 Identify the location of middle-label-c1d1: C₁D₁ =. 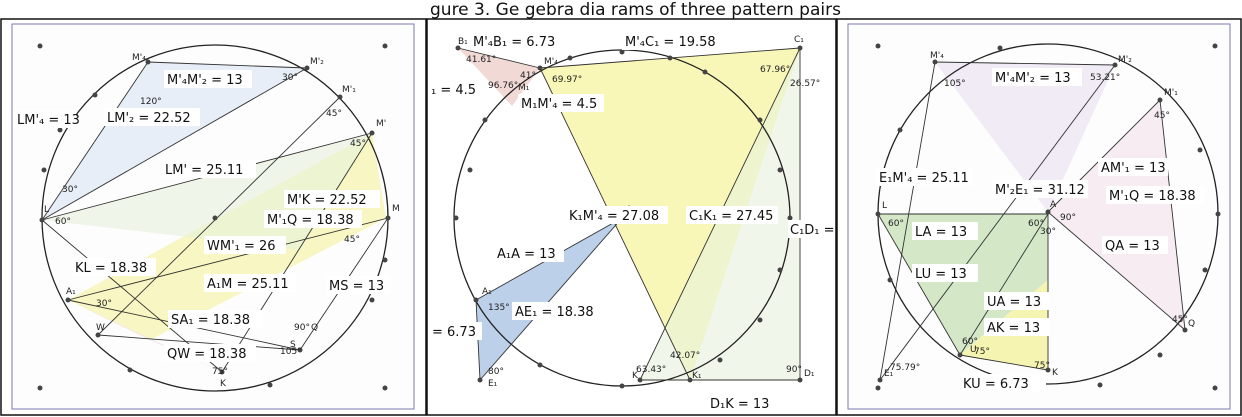
(812, 230).